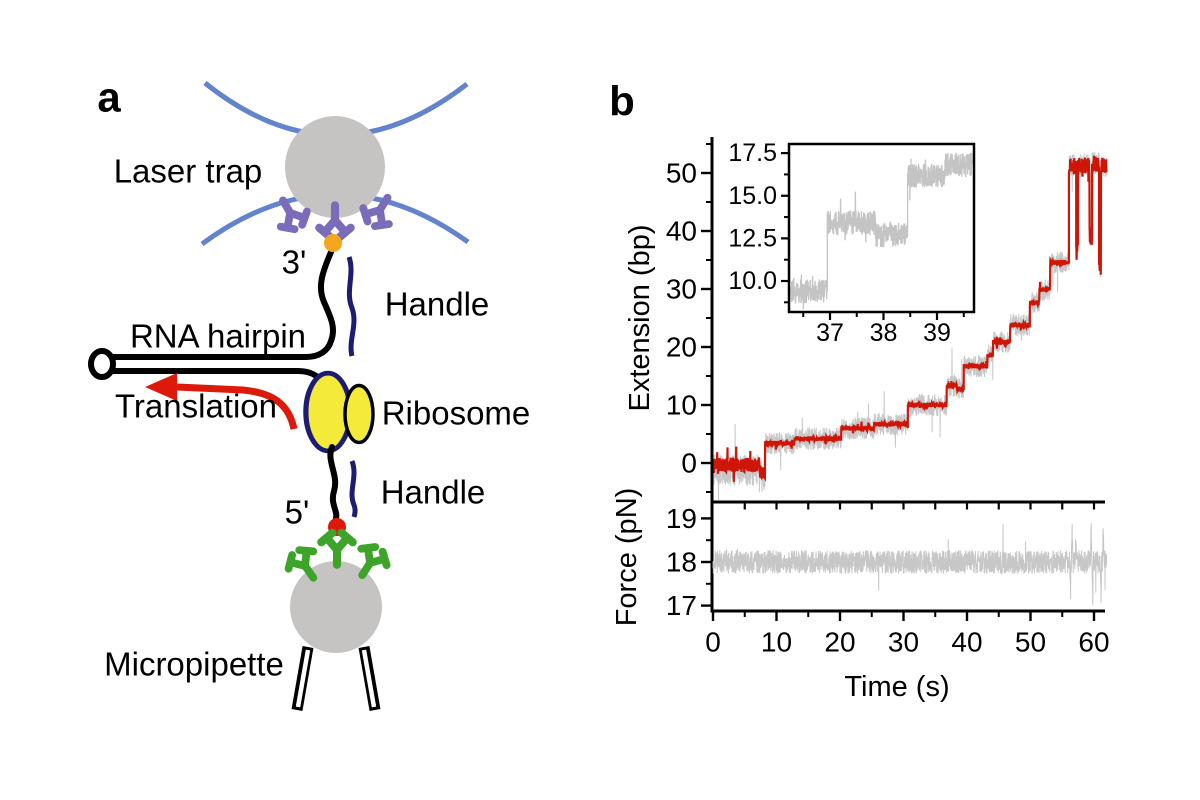 The height and width of the screenshot is (800, 1200). I want to click on micropipette-leg-left-bore, so click(303, 678).